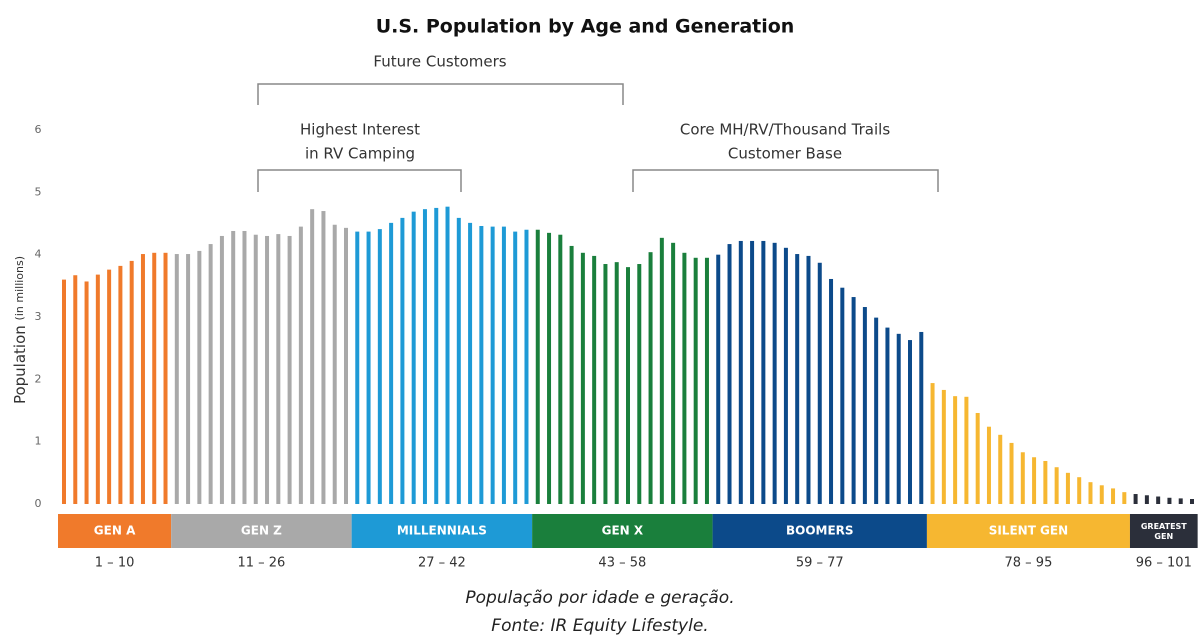 Image resolution: width=1201 pixels, height=640 pixels. I want to click on legend-label: BOOMERS, so click(820, 531).